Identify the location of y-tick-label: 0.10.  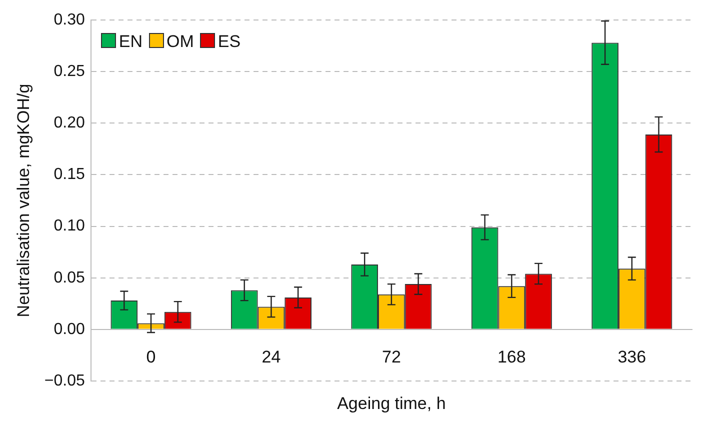
(69, 226).